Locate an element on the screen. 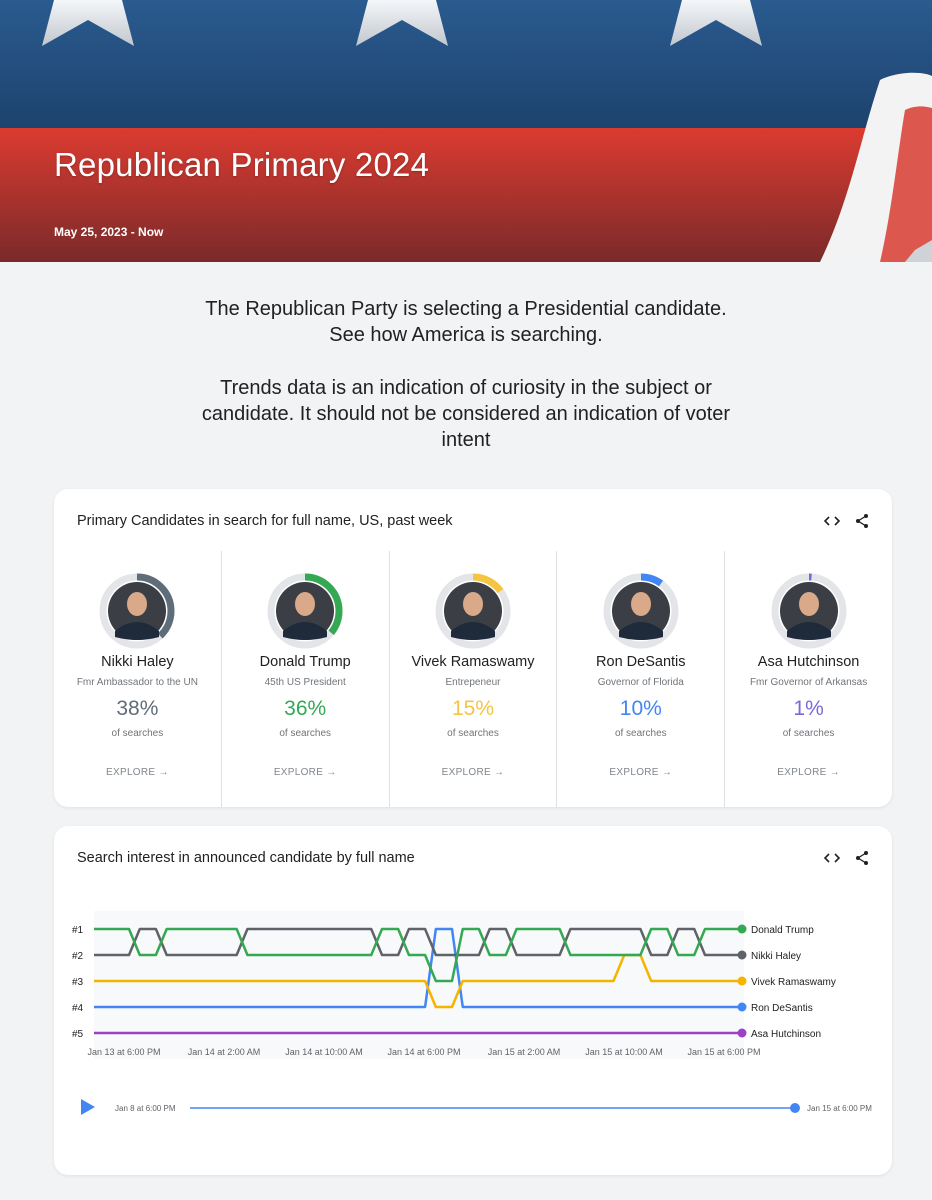 The width and height of the screenshot is (932, 1200). candidate-role: Fmr Governor of Arkansas is located at coordinates (808, 682).